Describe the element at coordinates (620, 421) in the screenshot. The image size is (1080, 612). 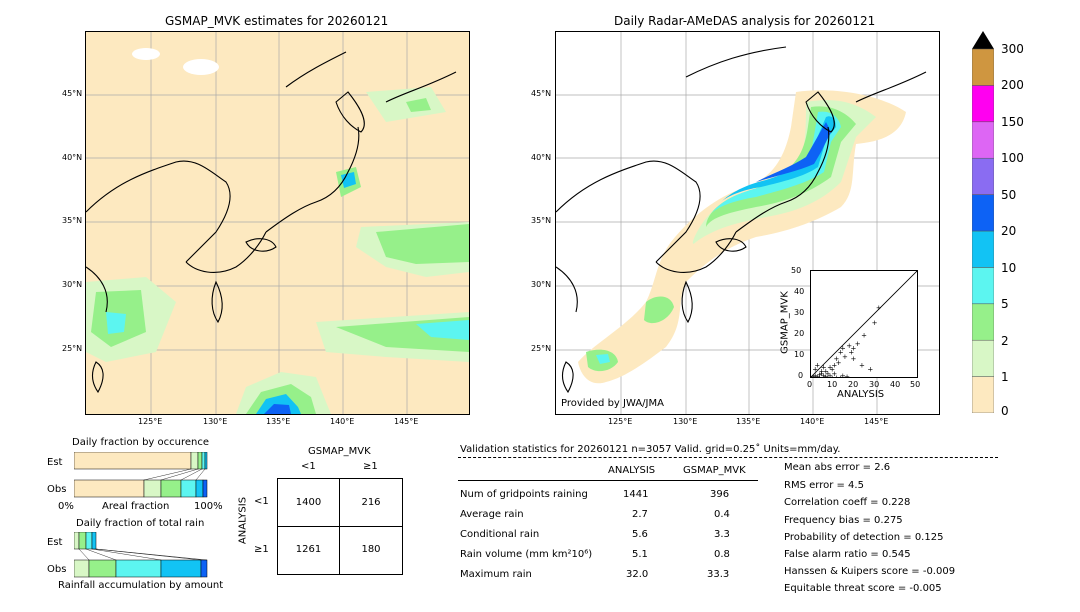
I see `right-lon-125: 125°E` at that location.